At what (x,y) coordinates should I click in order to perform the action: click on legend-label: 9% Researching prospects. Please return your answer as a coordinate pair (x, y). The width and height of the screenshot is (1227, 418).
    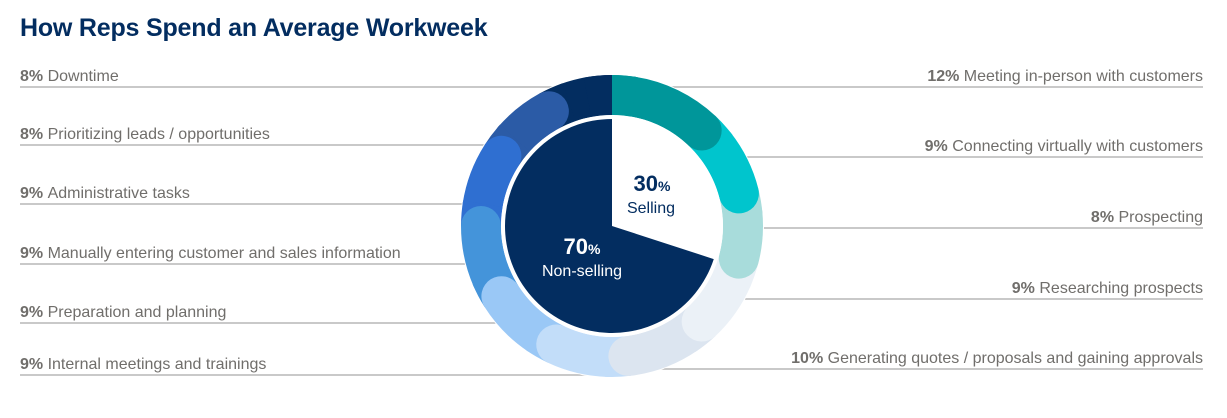
    Looking at the image, I should click on (1107, 288).